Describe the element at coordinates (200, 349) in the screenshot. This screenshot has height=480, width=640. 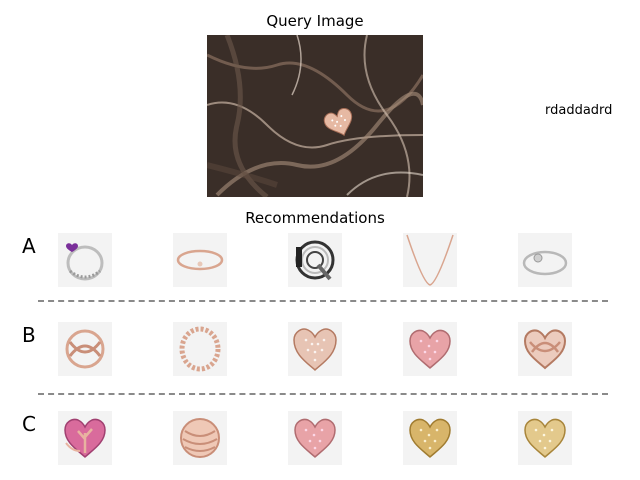
I see `twisted-ring-icon` at that location.